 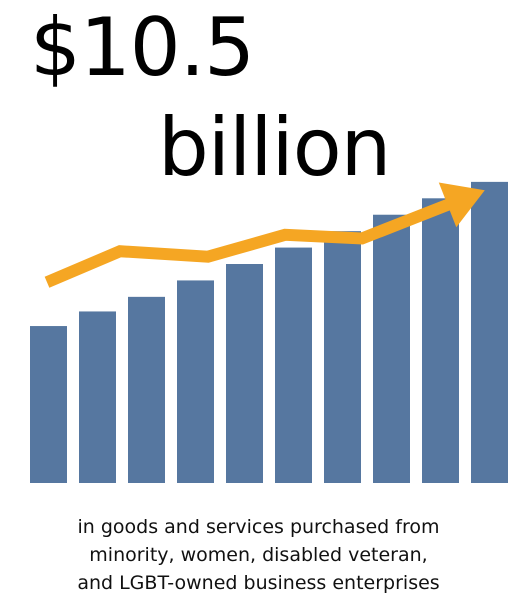 What do you see at coordinates (258, 583) in the screenshot?
I see `caption-line-3: and LGBT-owned business enterprises` at bounding box center [258, 583].